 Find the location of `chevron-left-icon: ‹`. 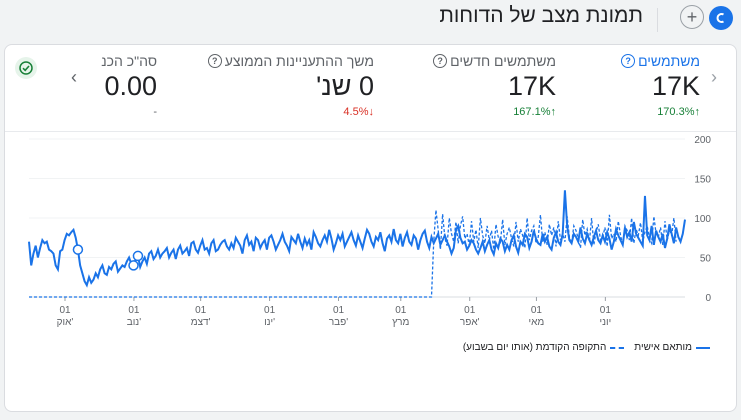

chevron-left-icon: ‹ is located at coordinates (74, 77).